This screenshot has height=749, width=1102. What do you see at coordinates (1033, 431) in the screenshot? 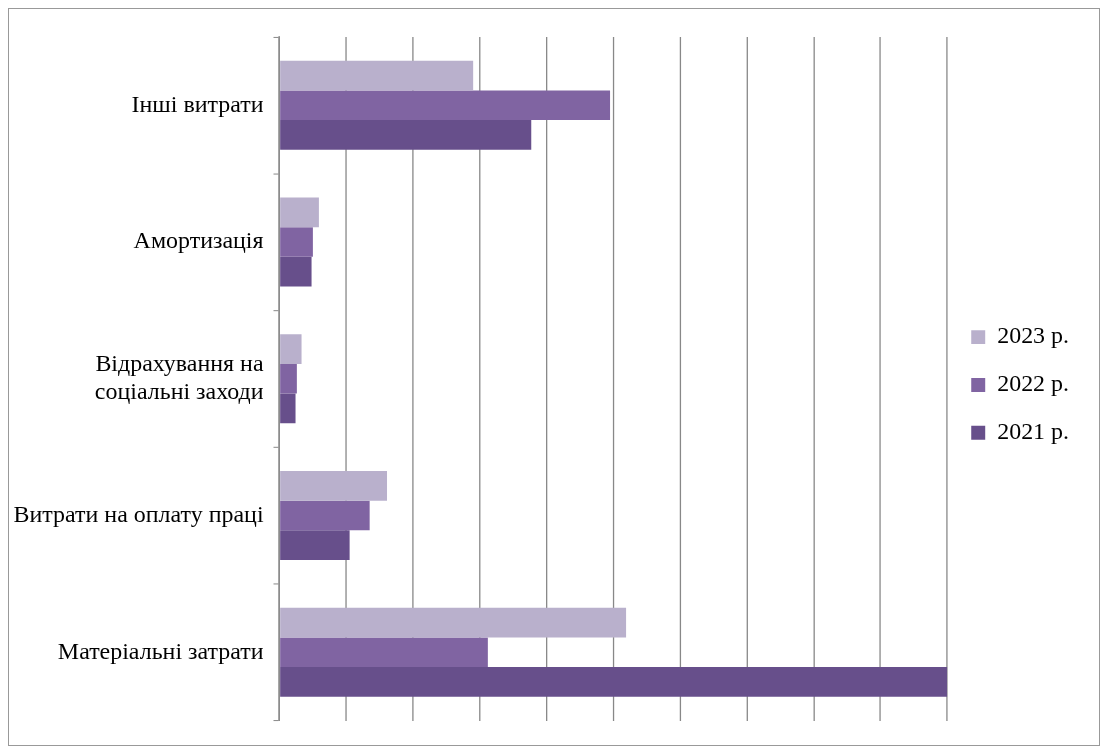
I see `legend-label: 2021 р.` at bounding box center [1033, 431].